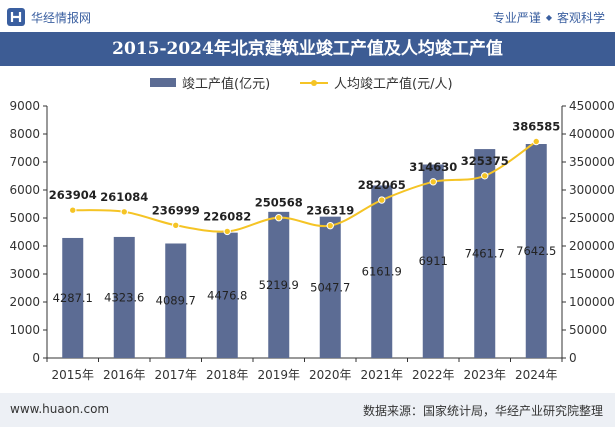  What do you see at coordinates (227, 375) in the screenshot?
I see `x-tick-label: 2018年` at bounding box center [227, 375].